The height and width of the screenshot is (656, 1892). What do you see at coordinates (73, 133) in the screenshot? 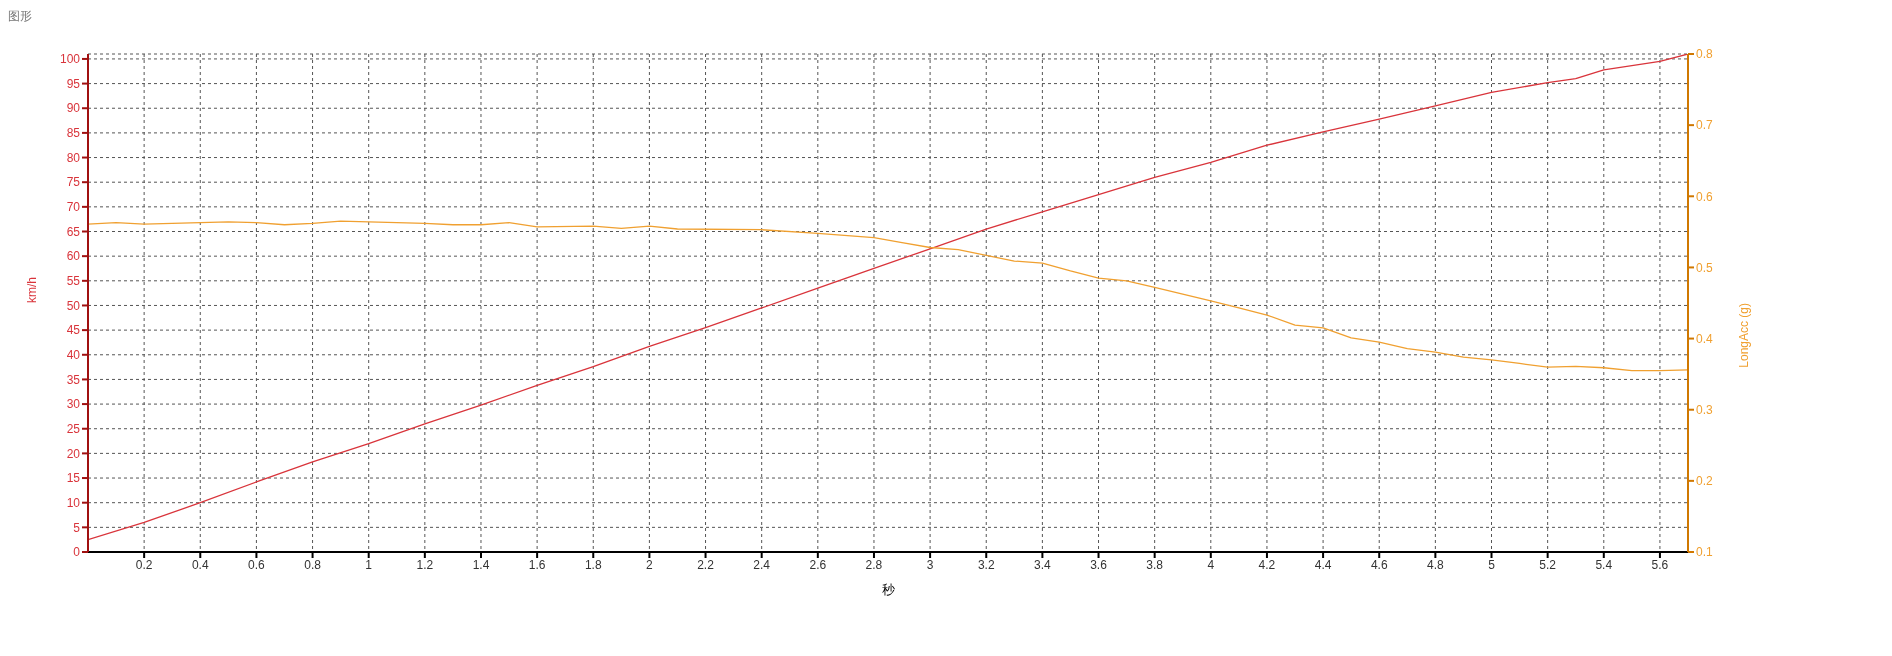
I see `y-tick-label: 85` at bounding box center [73, 133].